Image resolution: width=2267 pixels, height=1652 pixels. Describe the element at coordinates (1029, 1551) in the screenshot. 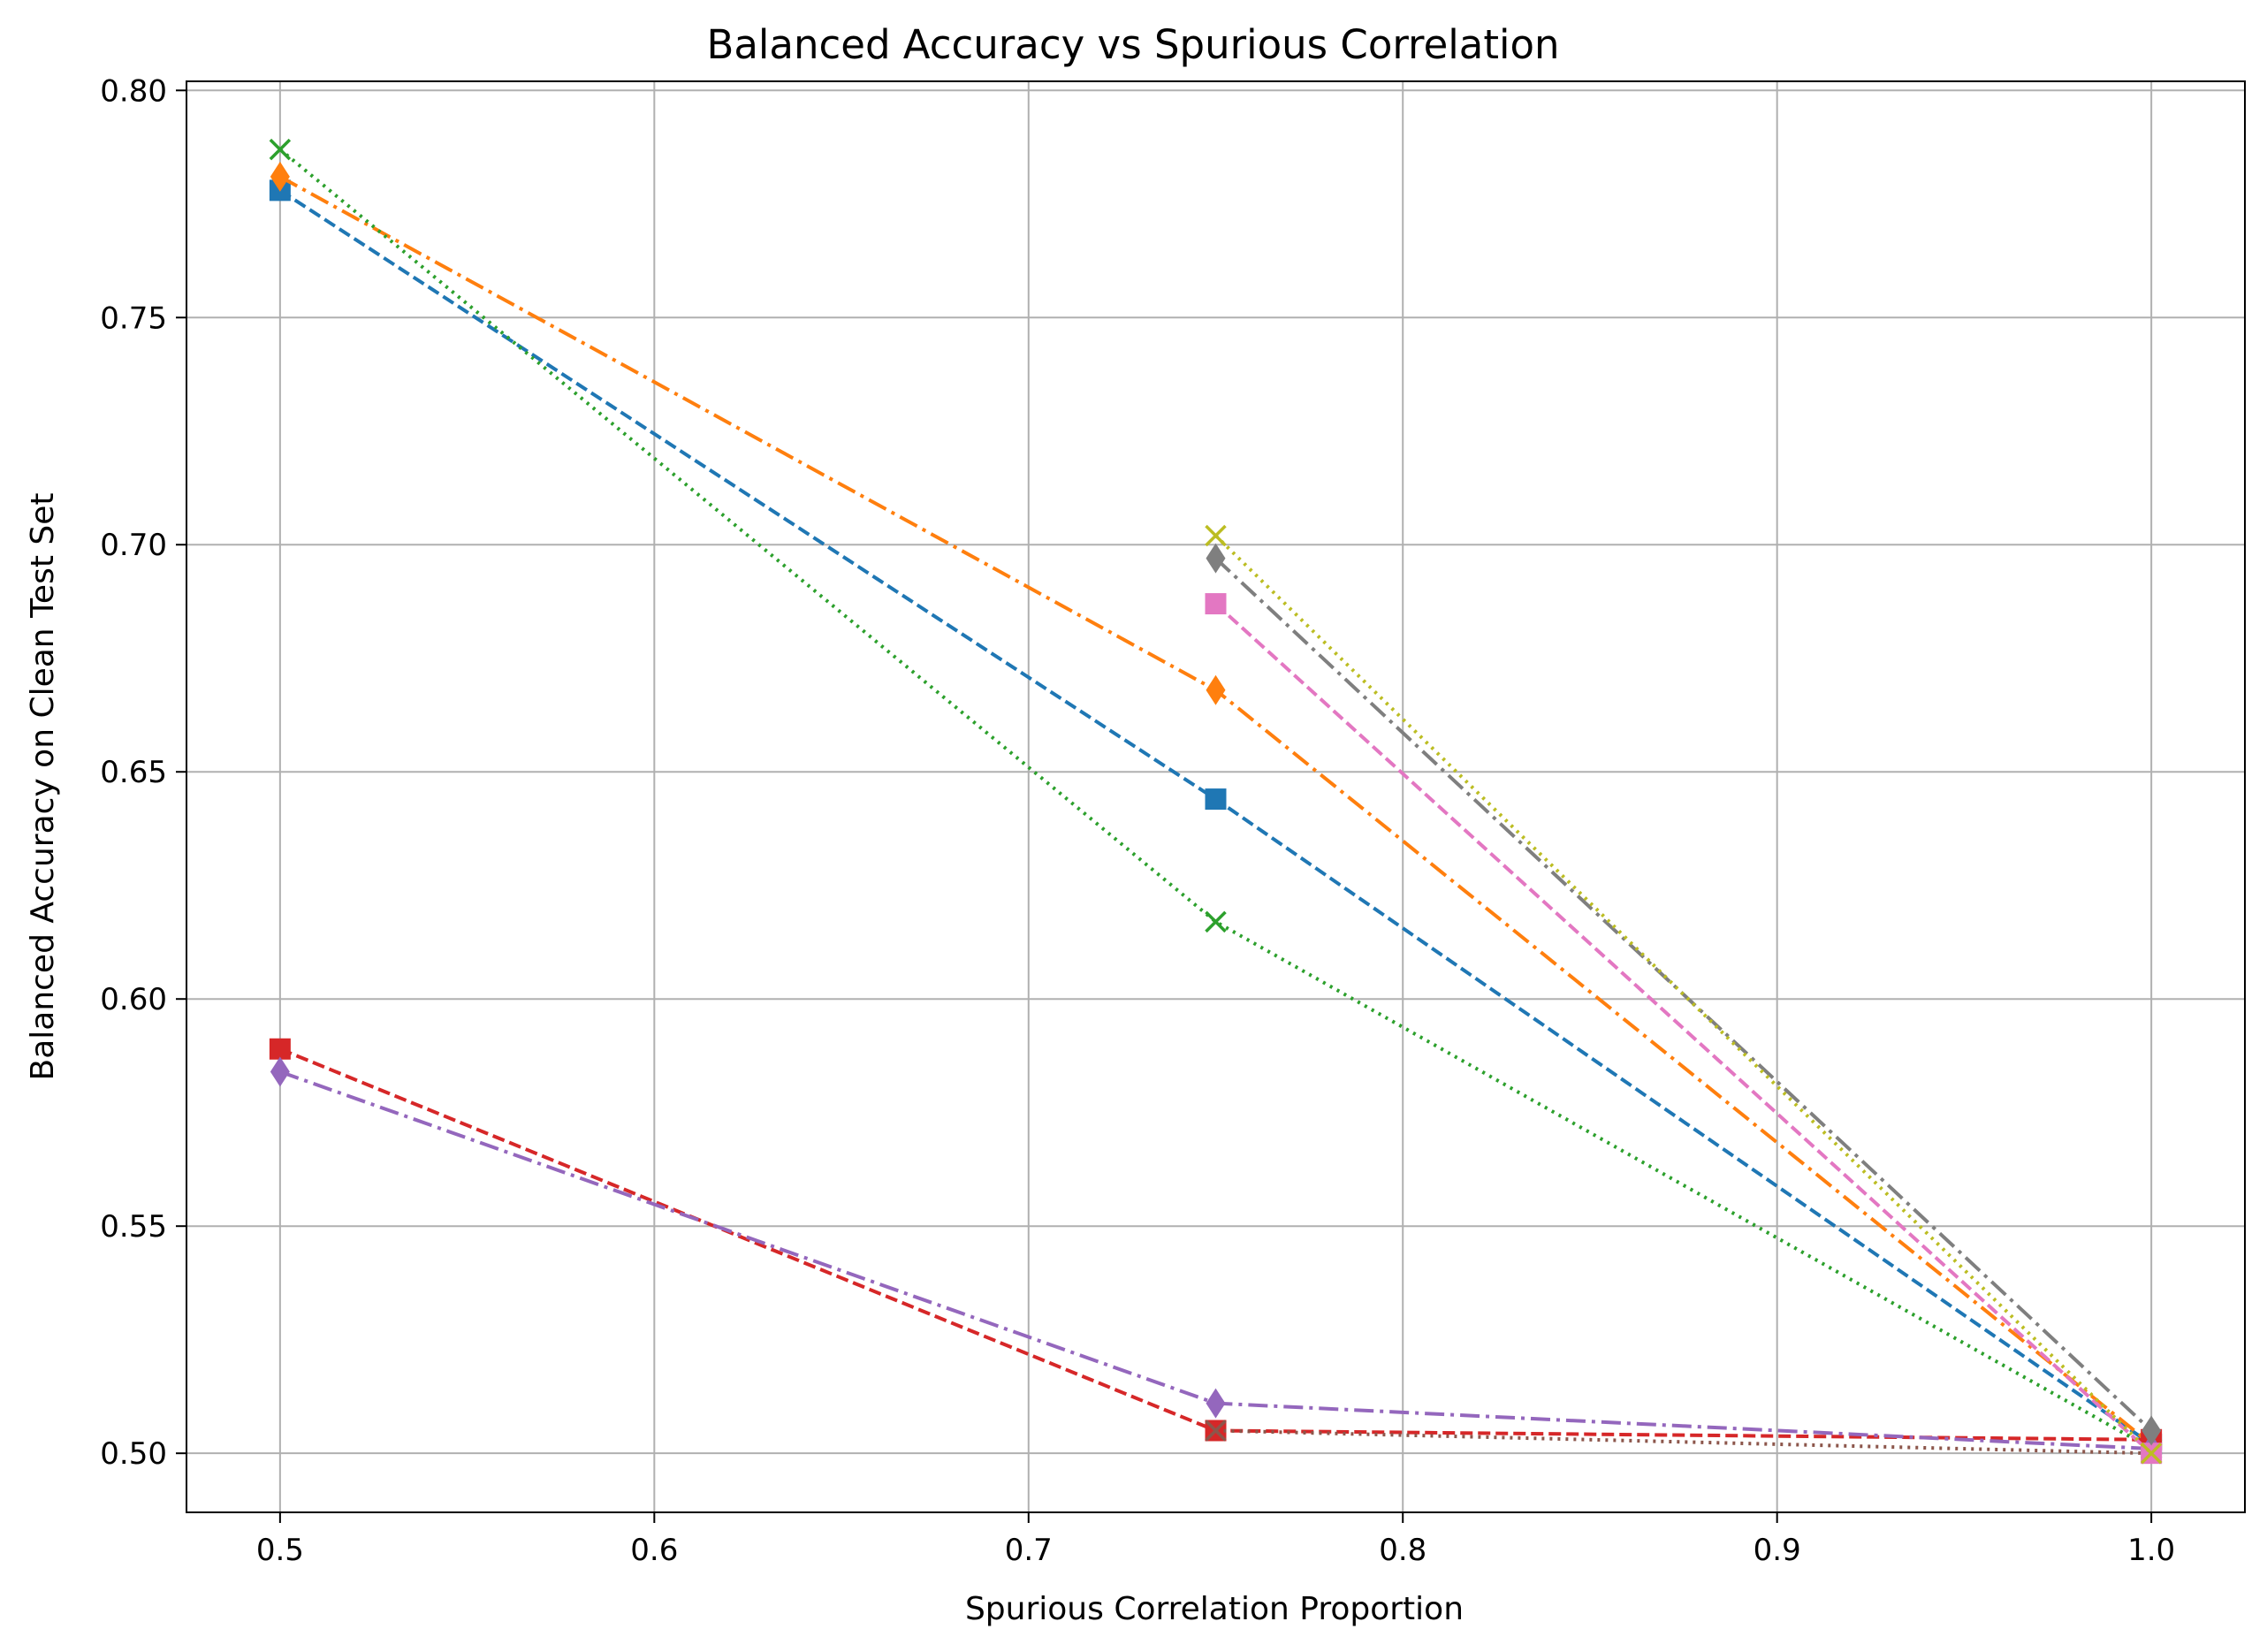

I see `x-tick-label: 0.7` at that location.